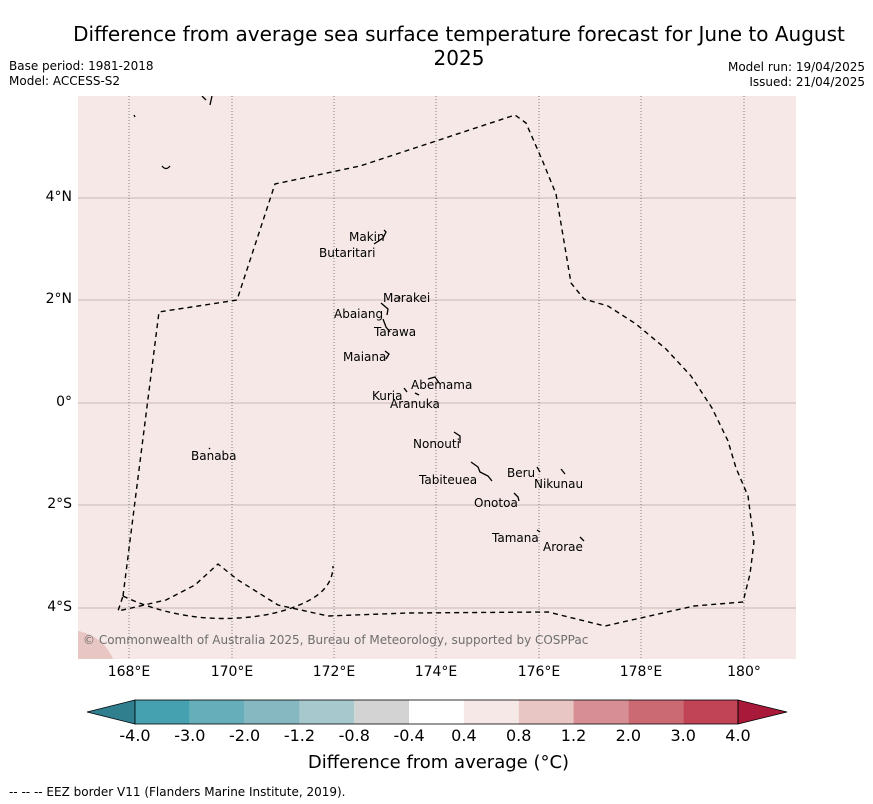  What do you see at coordinates (95, 645) in the screenshot?
I see `warm-anomaly-patch` at bounding box center [95, 645].